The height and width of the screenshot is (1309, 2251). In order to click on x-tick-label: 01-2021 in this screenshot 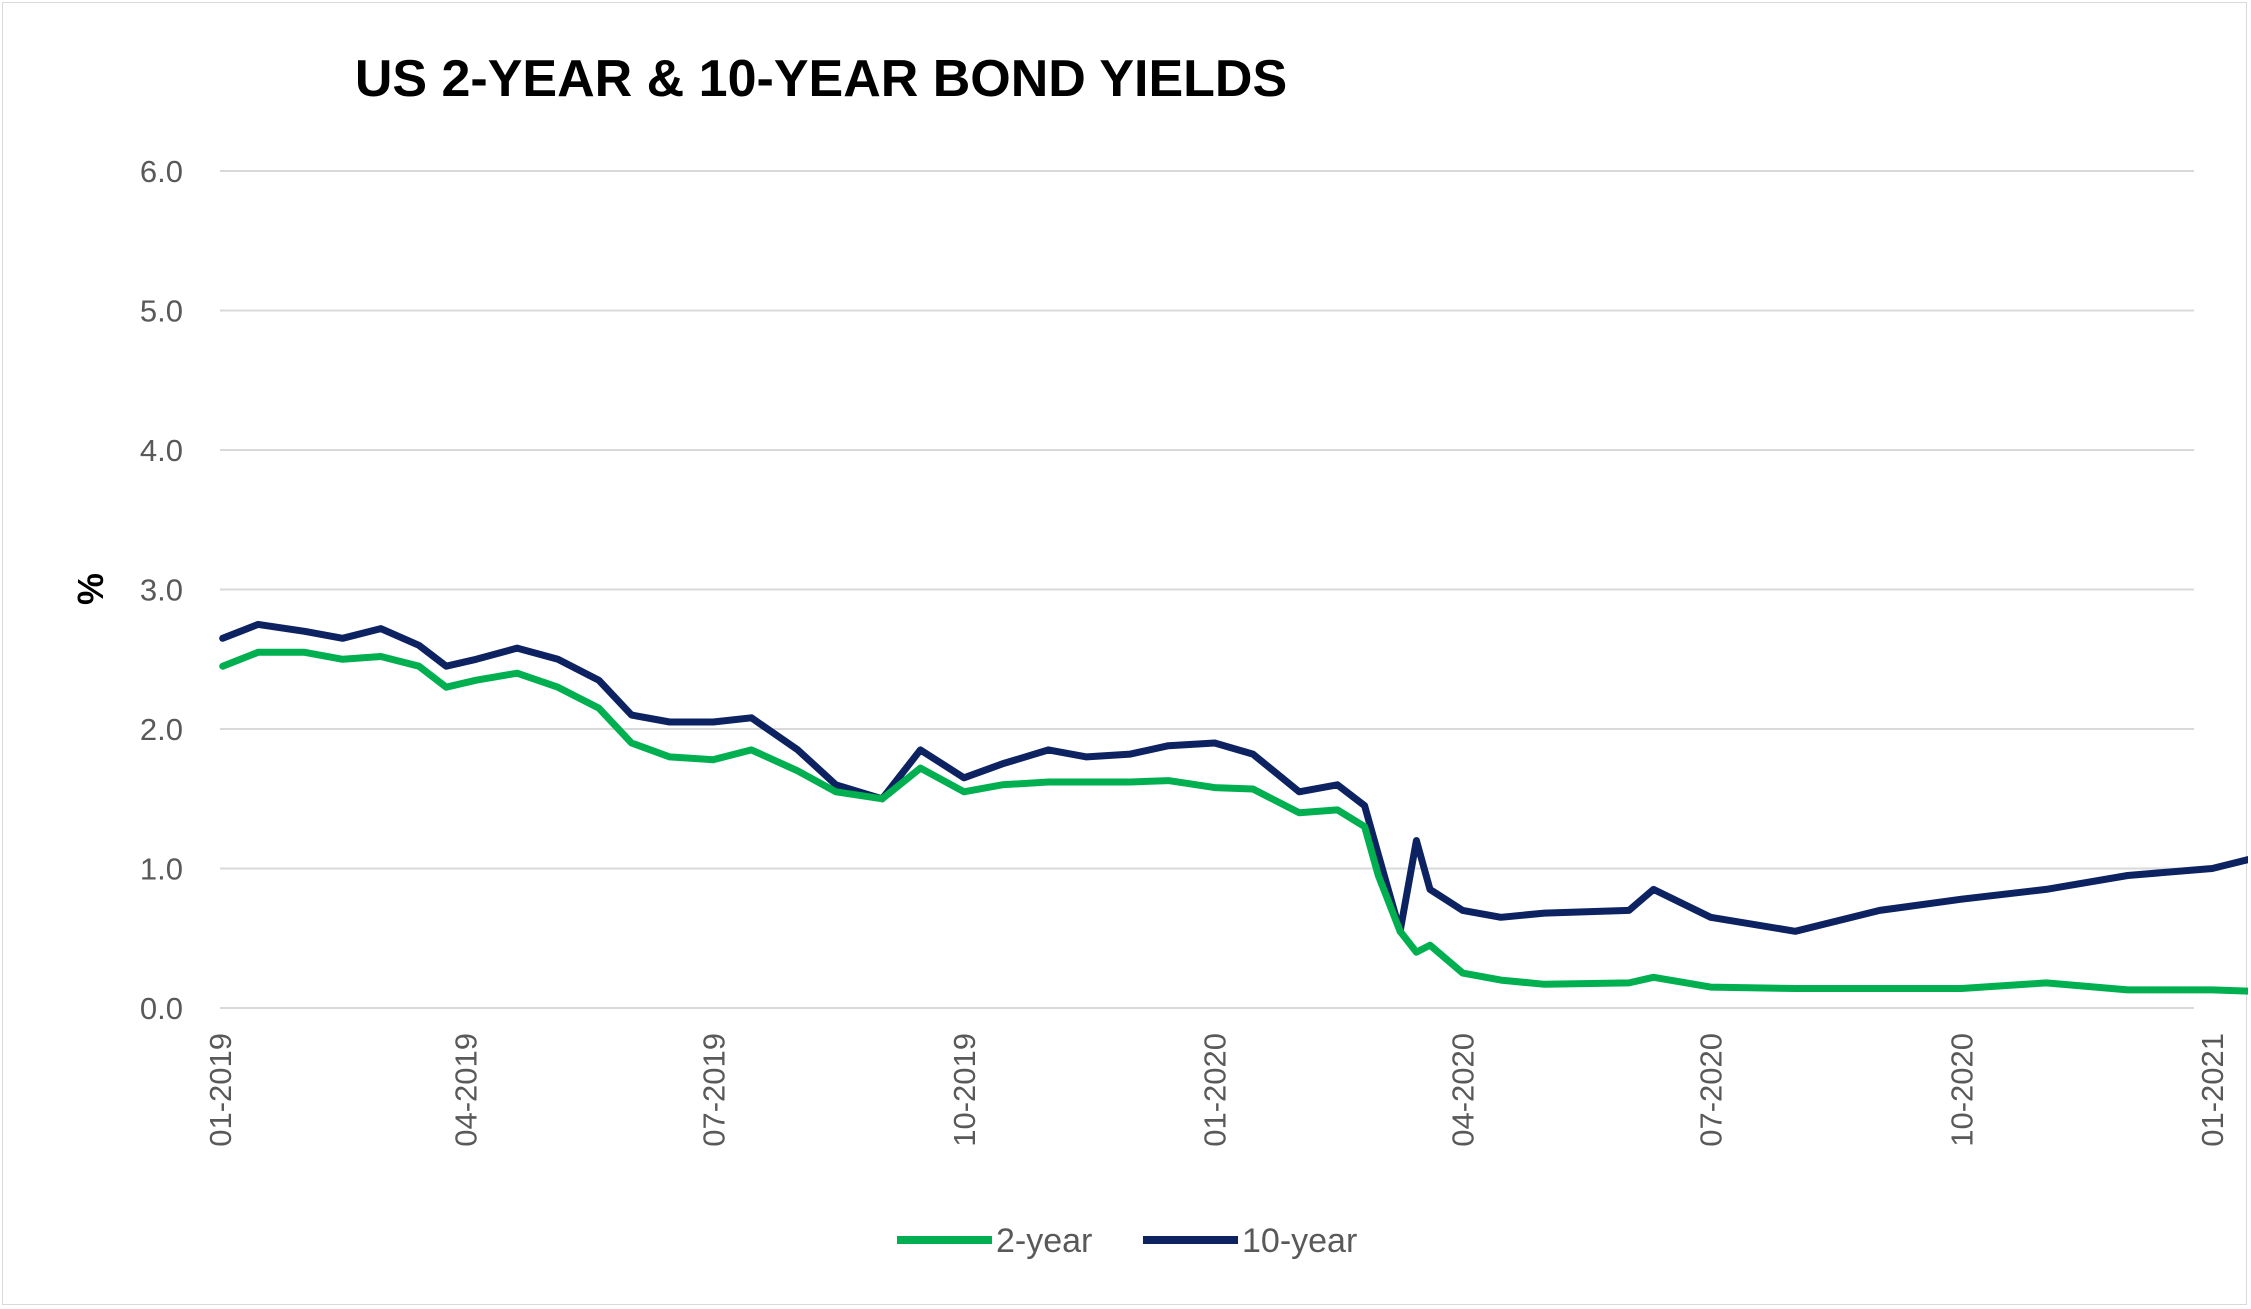, I will do `click(2212, 1090)`.